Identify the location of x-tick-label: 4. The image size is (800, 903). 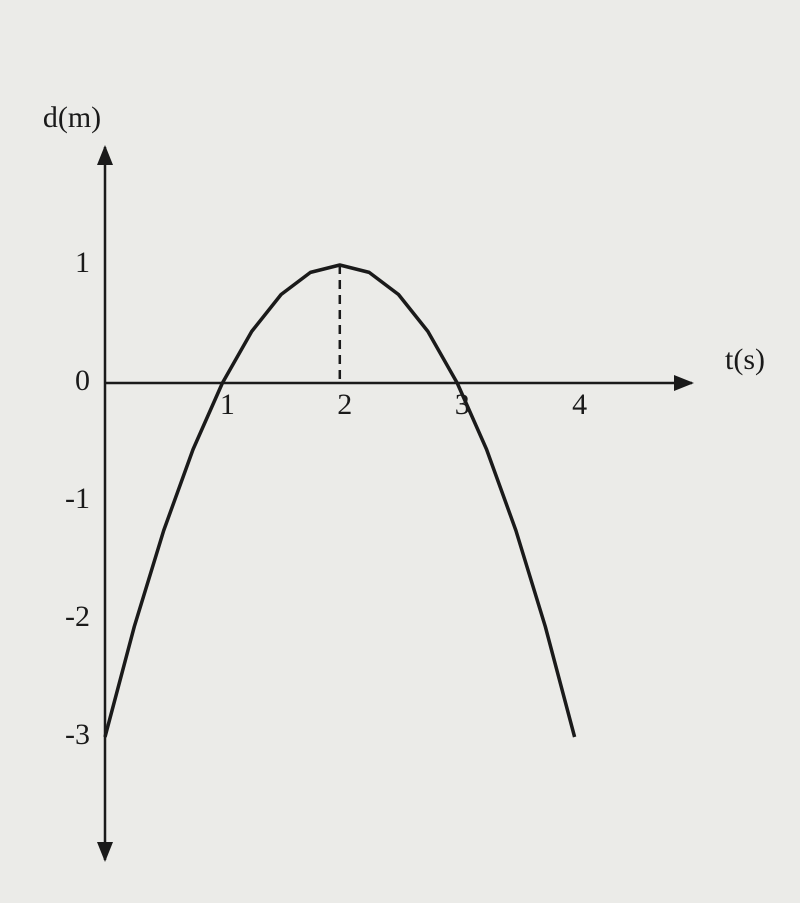
(579, 404).